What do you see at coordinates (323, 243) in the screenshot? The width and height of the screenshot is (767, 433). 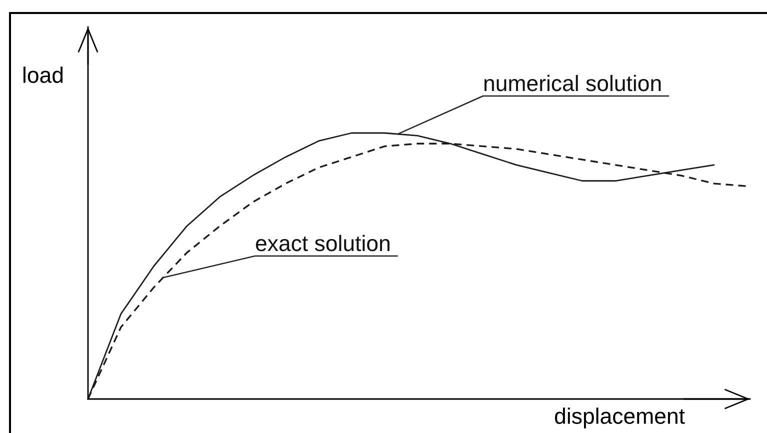 I see `series-label: exact solution` at bounding box center [323, 243].